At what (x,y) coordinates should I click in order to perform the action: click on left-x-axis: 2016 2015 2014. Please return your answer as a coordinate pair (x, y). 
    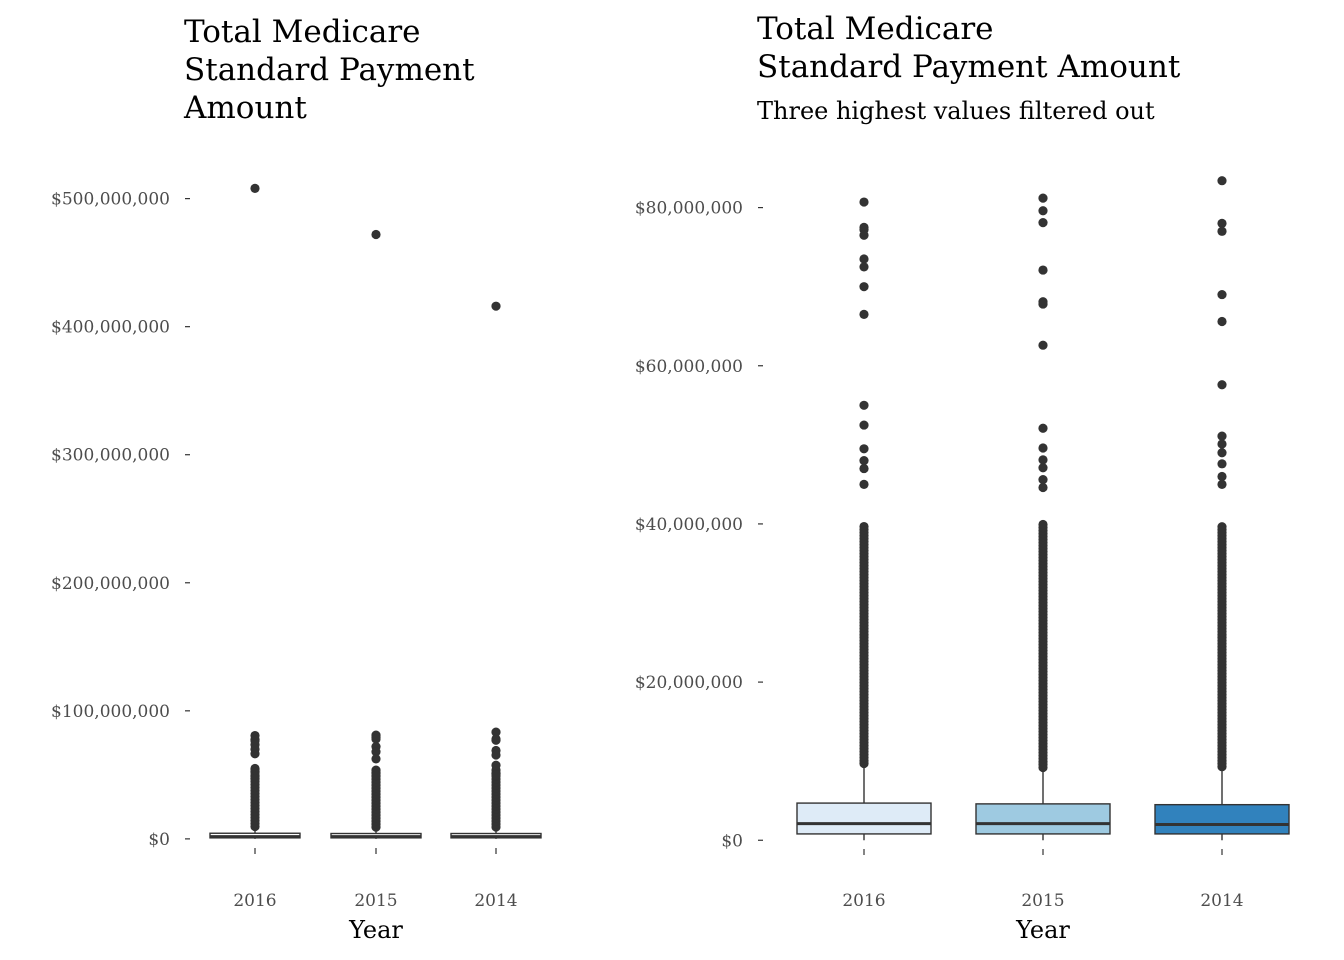
    Looking at the image, I should click on (375, 879).